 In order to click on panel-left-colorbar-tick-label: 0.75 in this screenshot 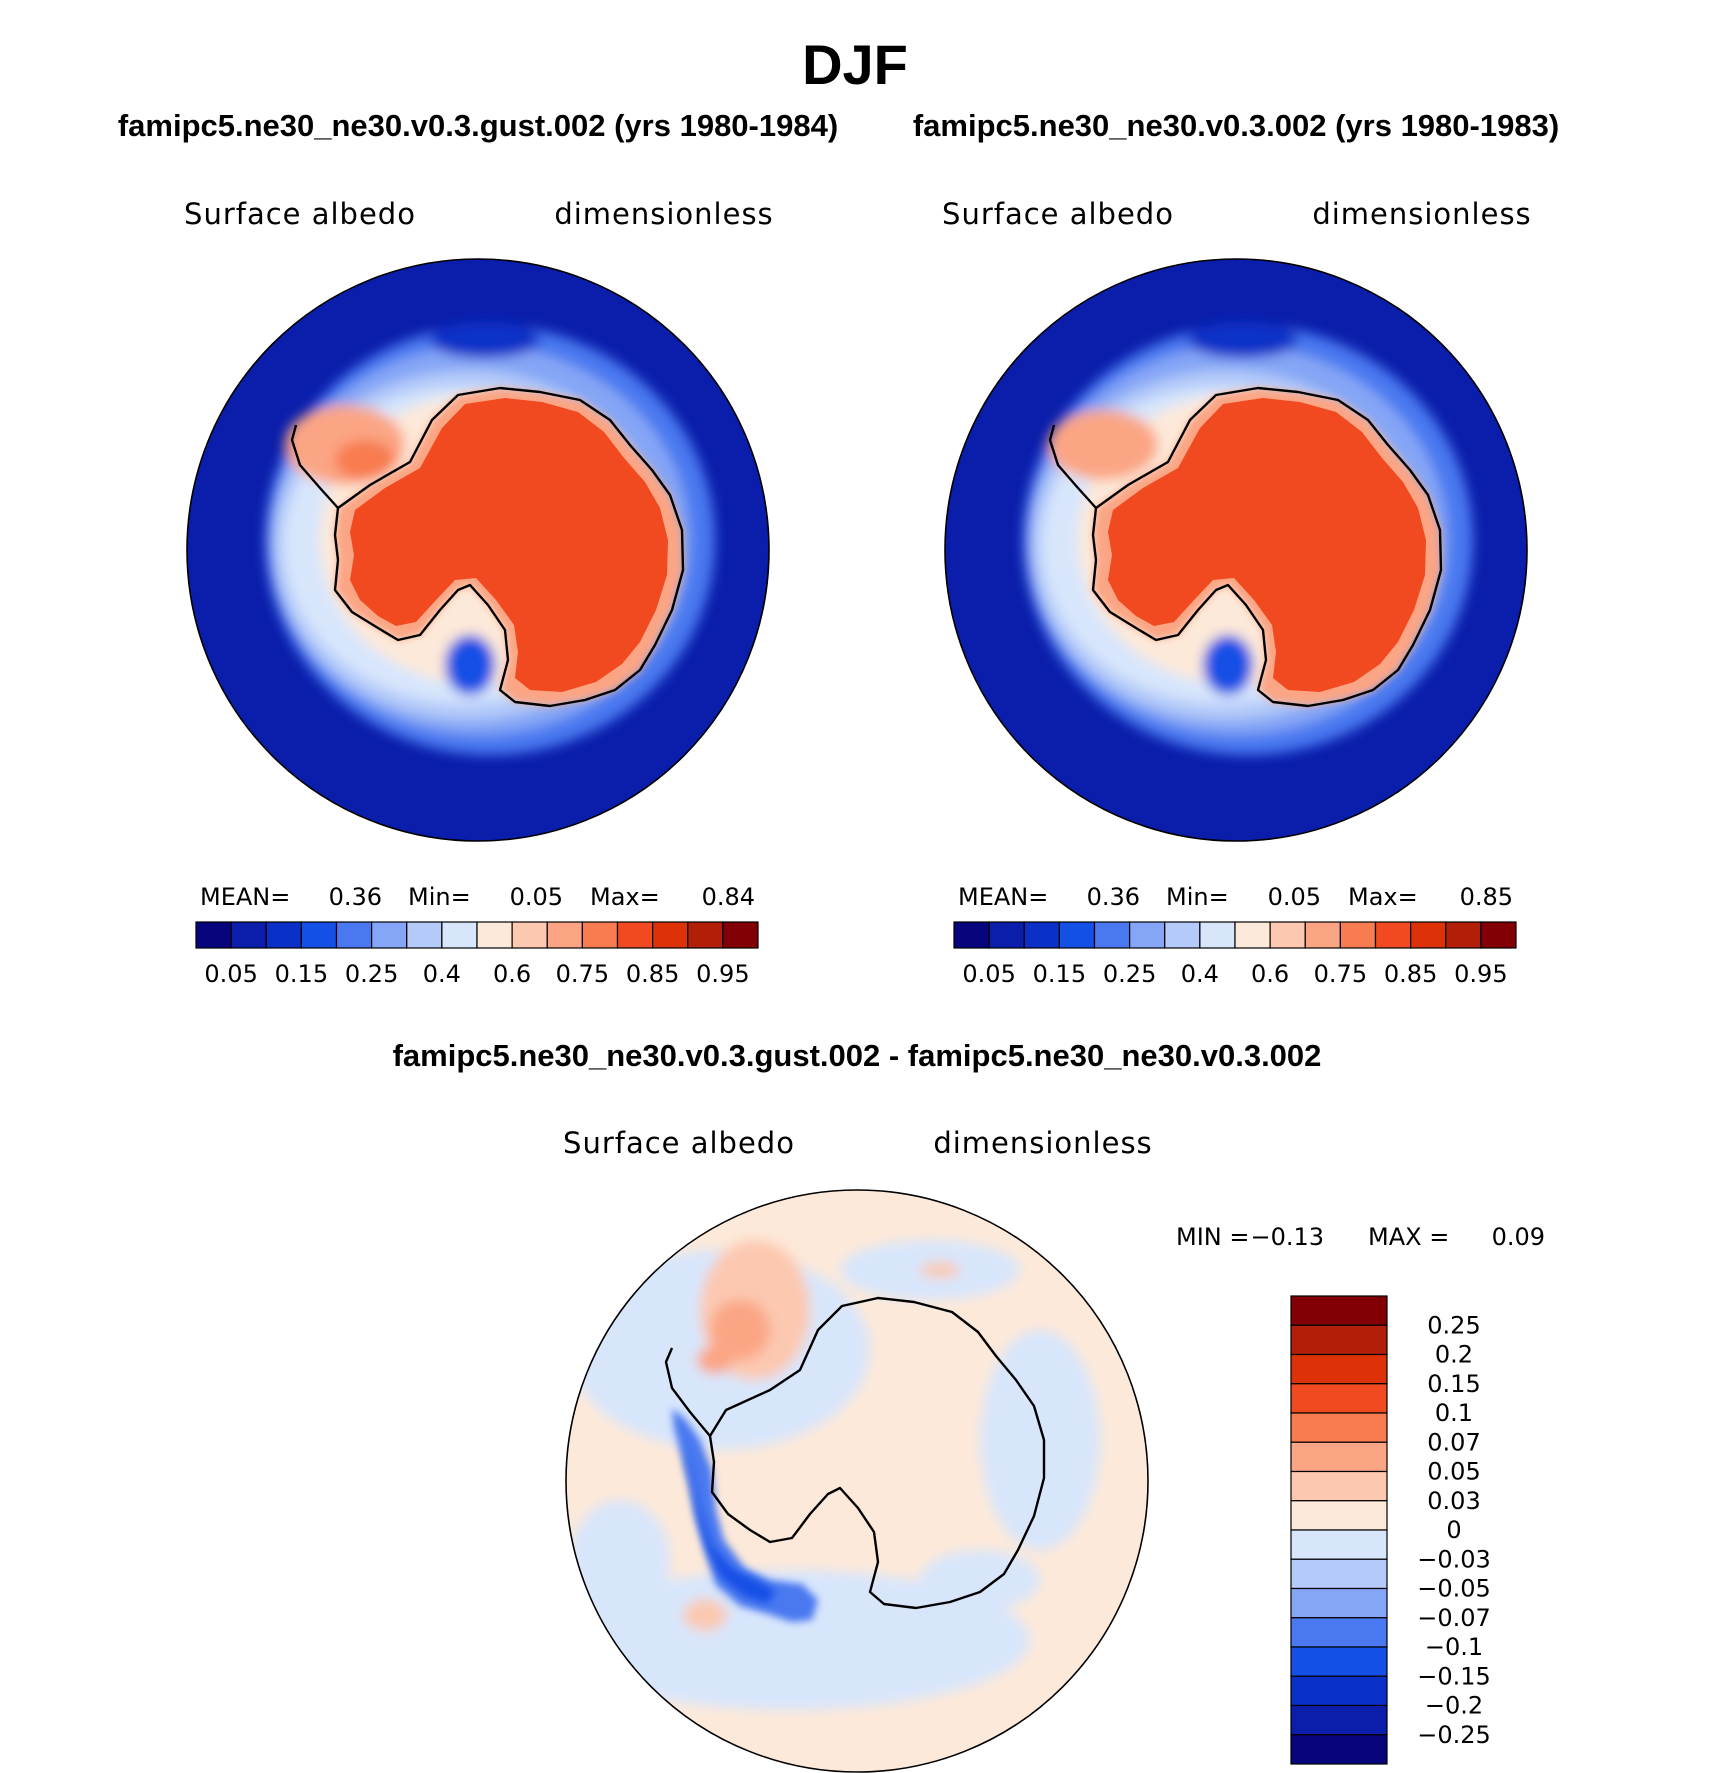, I will do `click(582, 974)`.